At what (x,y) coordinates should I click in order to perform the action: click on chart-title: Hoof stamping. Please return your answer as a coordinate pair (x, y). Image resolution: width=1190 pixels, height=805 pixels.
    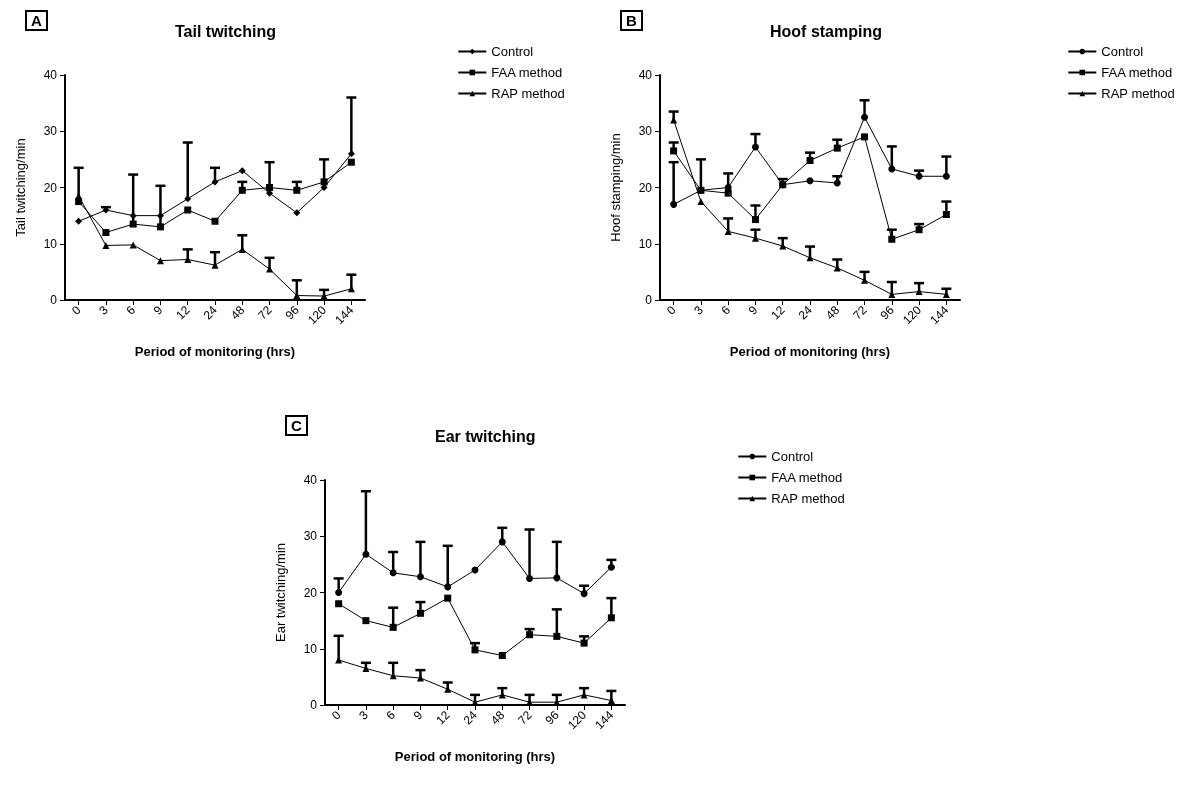
    Looking at the image, I should click on (826, 31).